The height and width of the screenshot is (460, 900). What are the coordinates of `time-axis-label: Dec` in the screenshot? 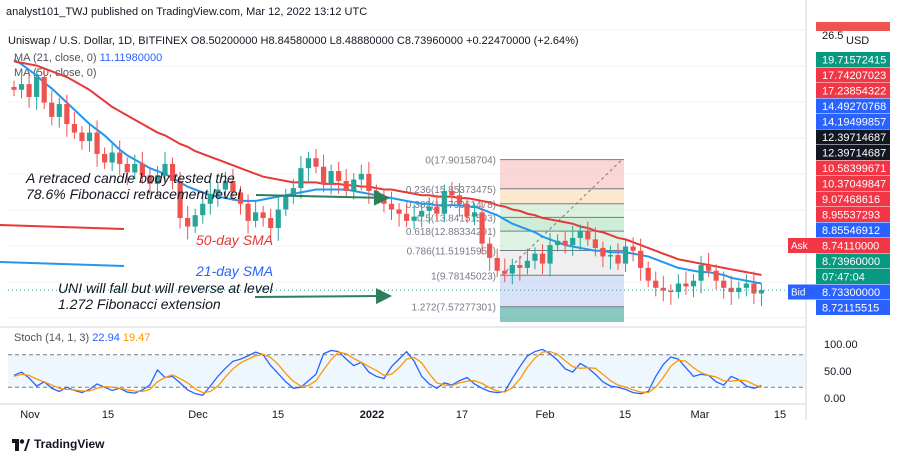 It's located at (198, 415).